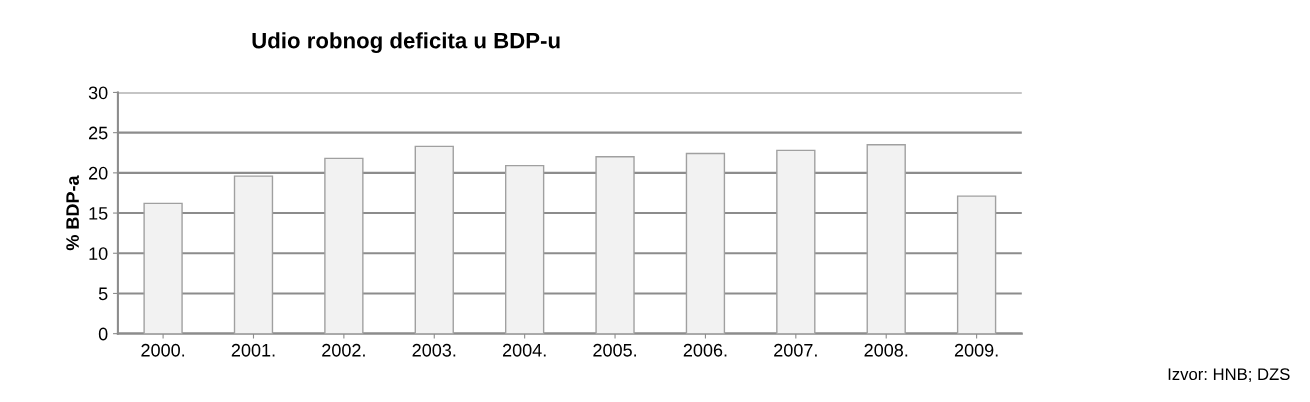 The height and width of the screenshot is (402, 1310). What do you see at coordinates (1229, 375) in the screenshot?
I see `text: Izvor: HNB; DZS` at bounding box center [1229, 375].